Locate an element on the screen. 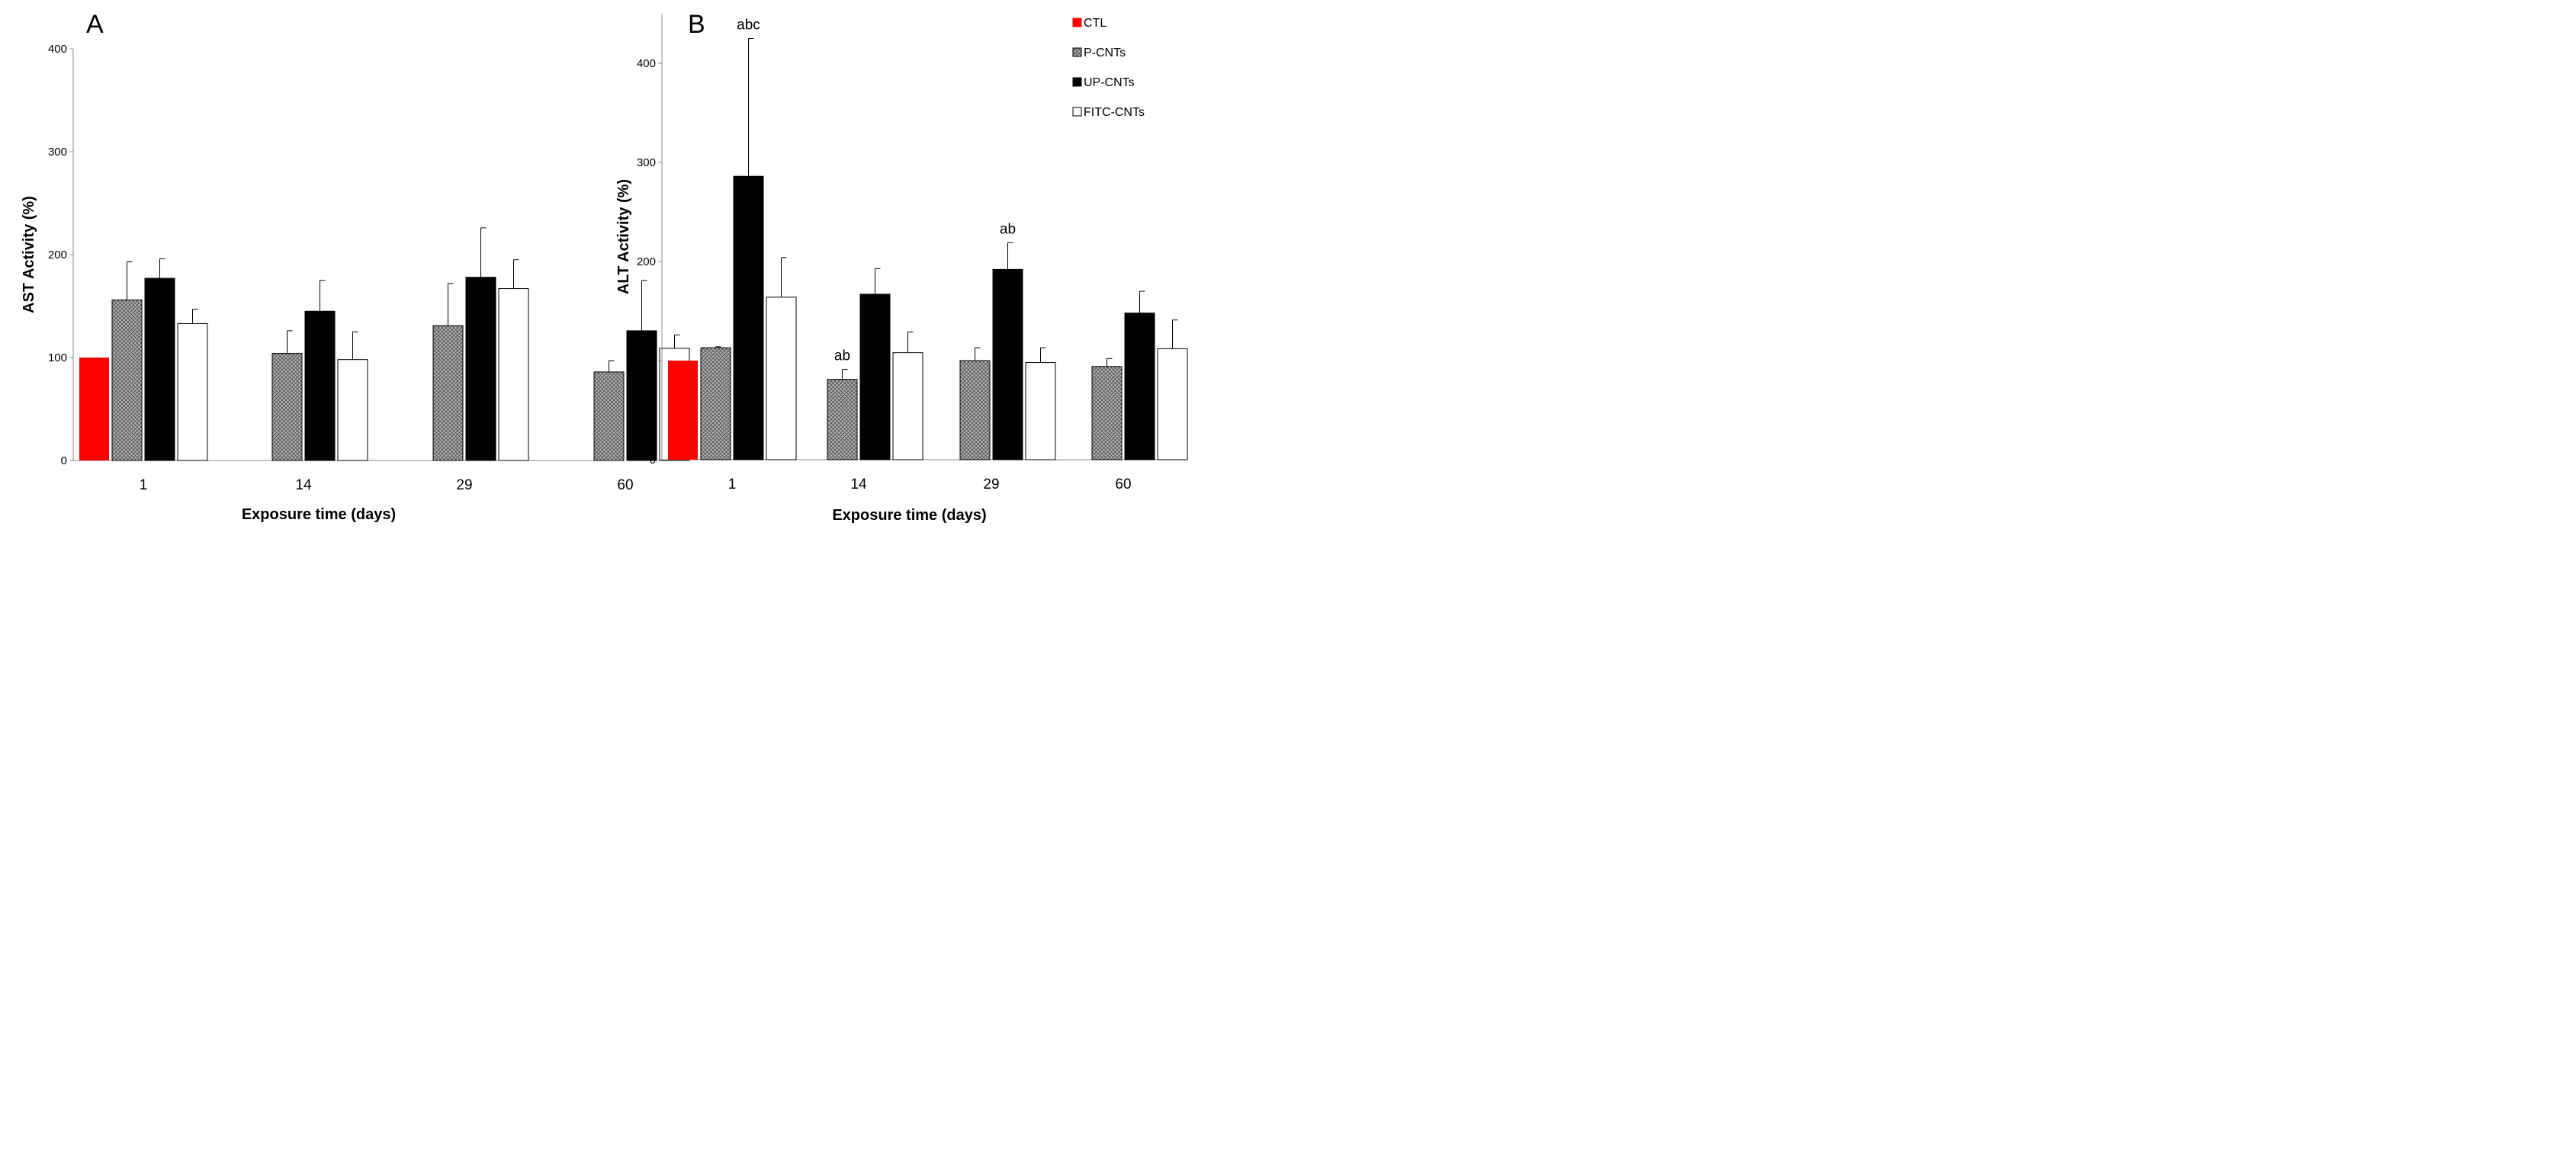 The width and height of the screenshot is (2576, 1171). legend-swatch-fitc-cnts is located at coordinates (1077, 112).